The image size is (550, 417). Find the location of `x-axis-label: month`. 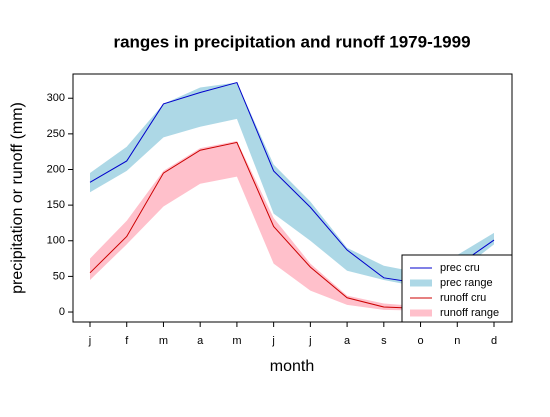

x-axis-label: month is located at coordinates (292, 366).